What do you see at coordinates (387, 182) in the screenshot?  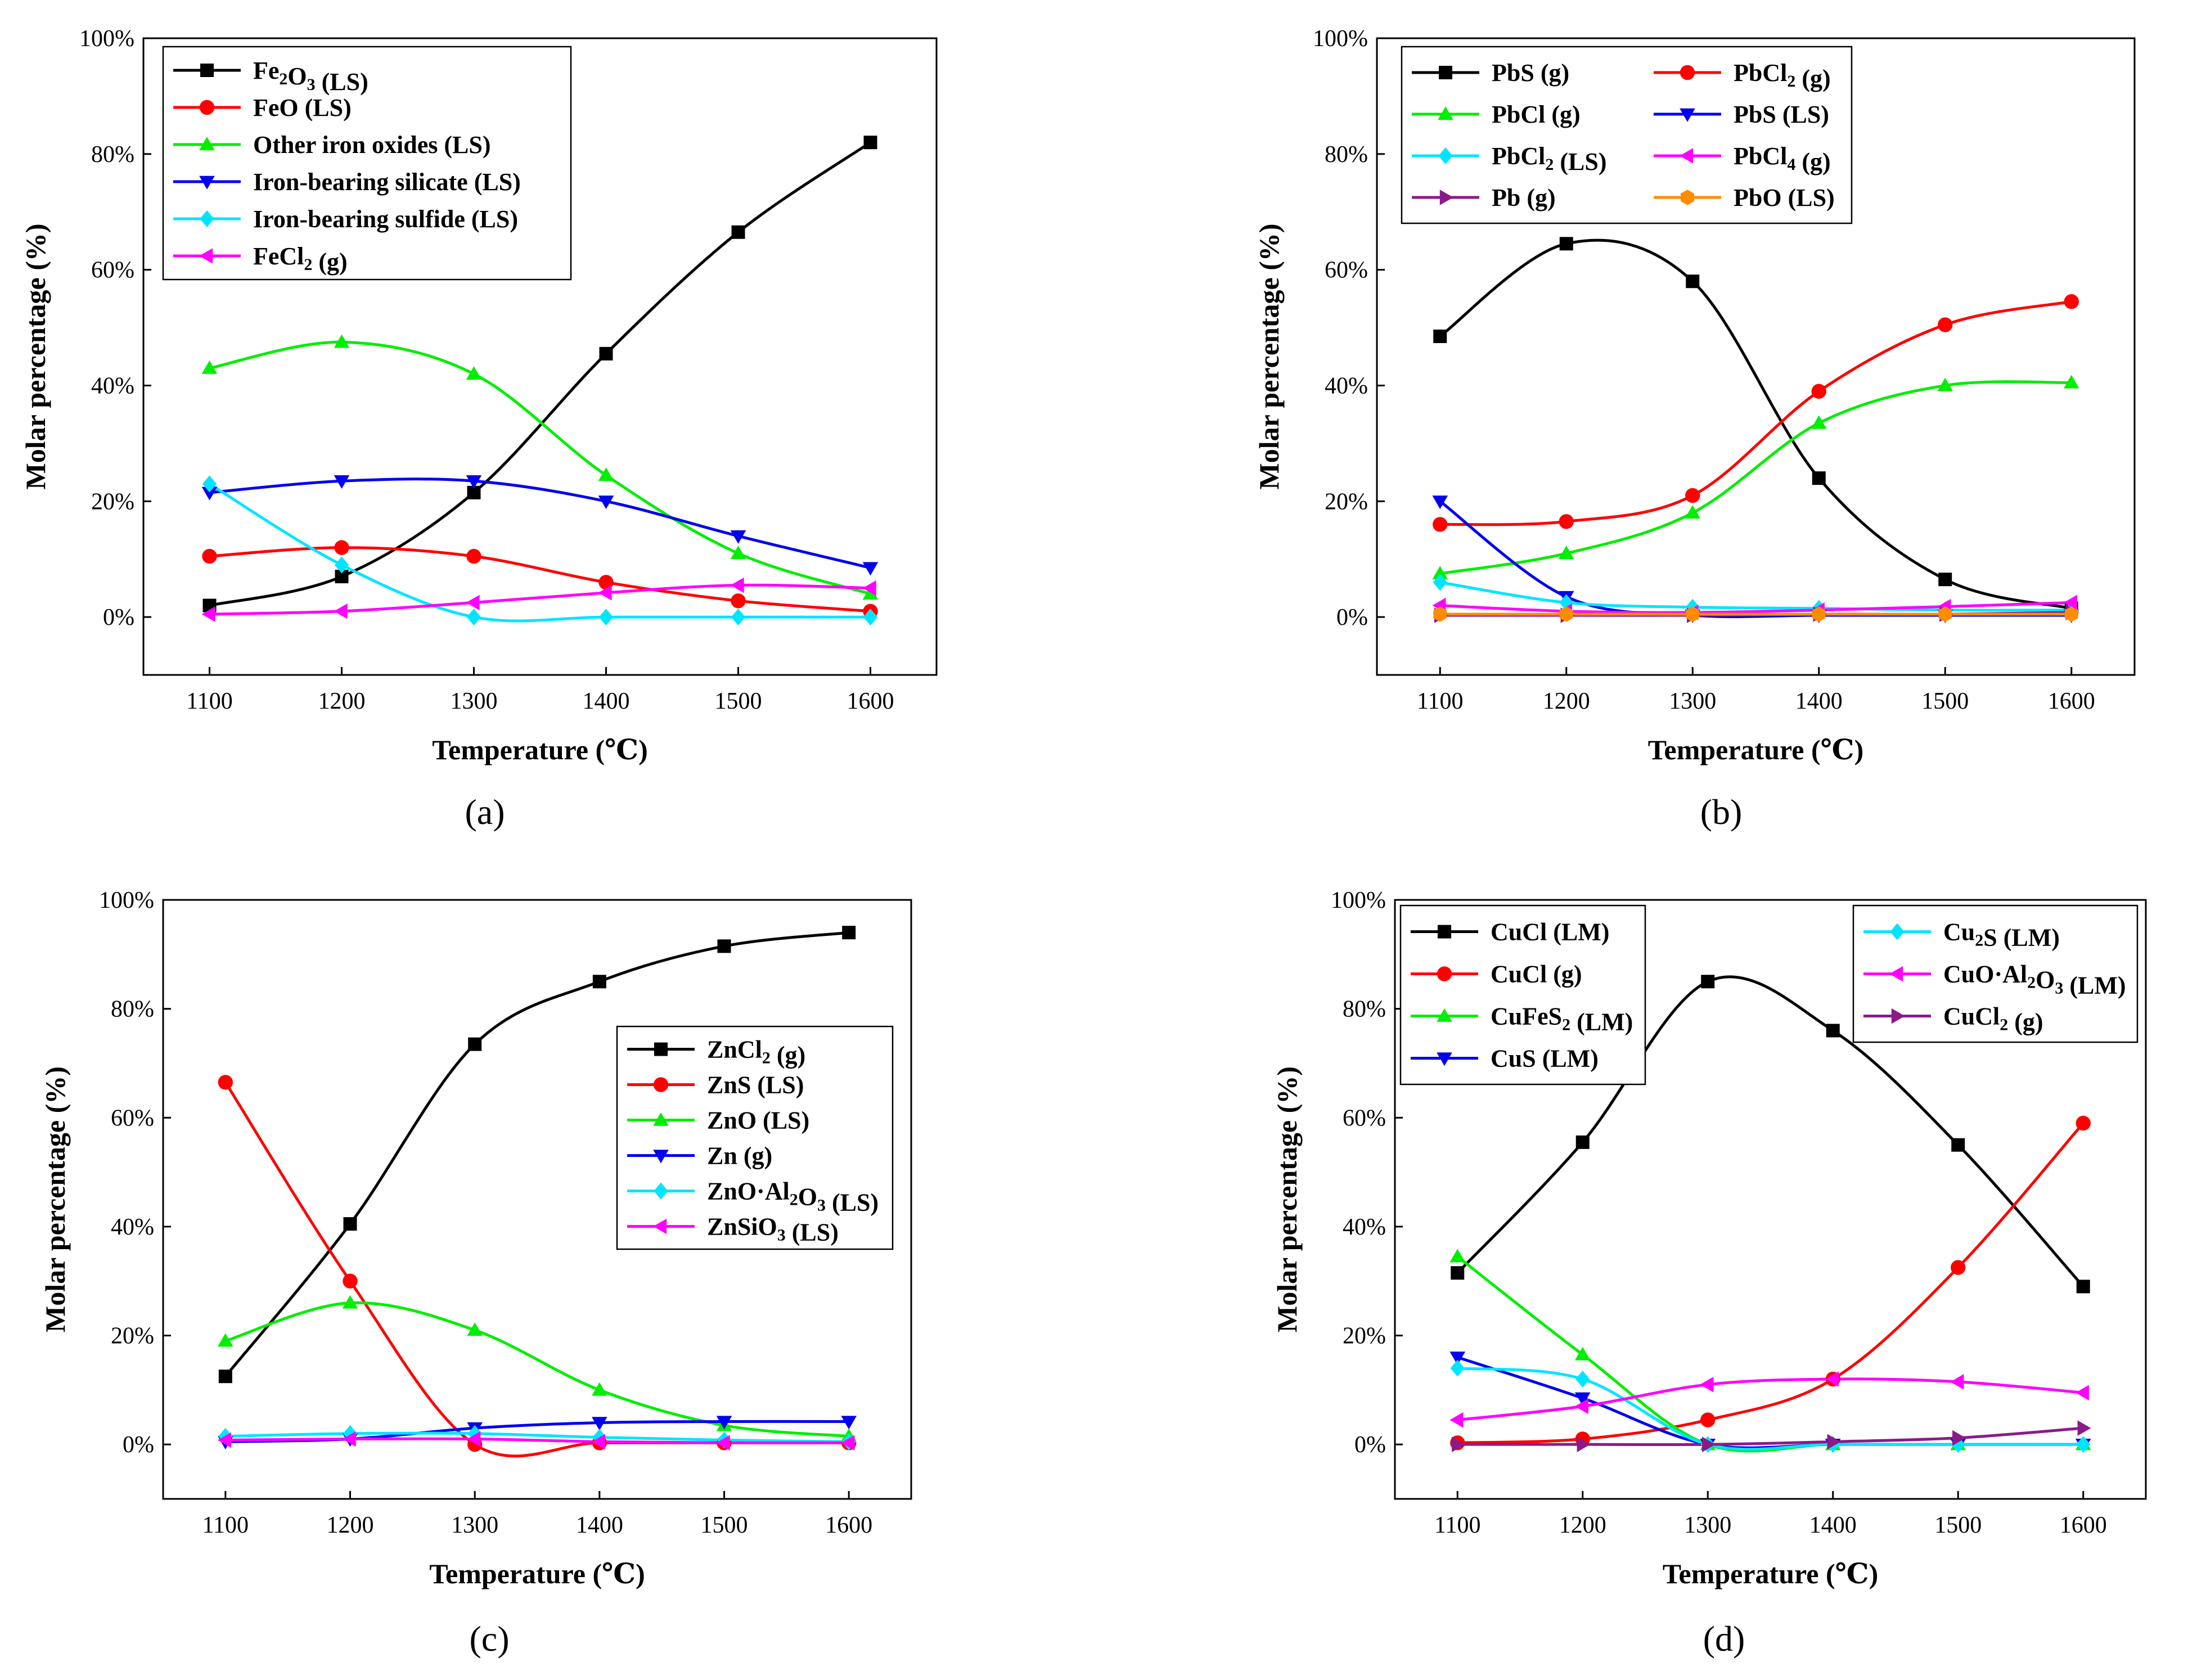 I see `legend-label: Iron-bearing silicate (LS)` at bounding box center [387, 182].